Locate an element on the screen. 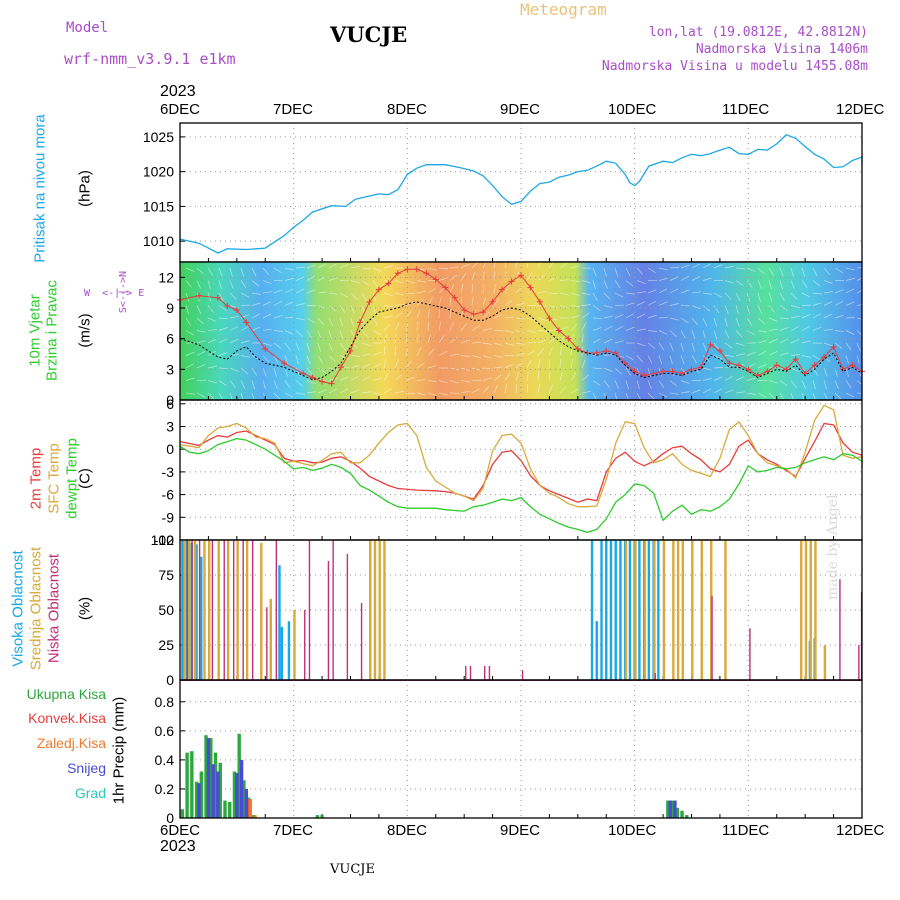 This screenshot has height=900, width=900. bottom-tick-0: 6DEC is located at coordinates (180, 830).